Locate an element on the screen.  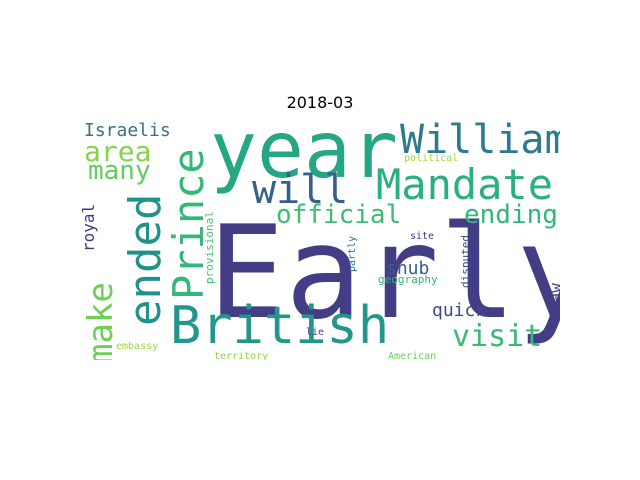
cloud-word-israelis: Israelis is located at coordinates (127, 130).